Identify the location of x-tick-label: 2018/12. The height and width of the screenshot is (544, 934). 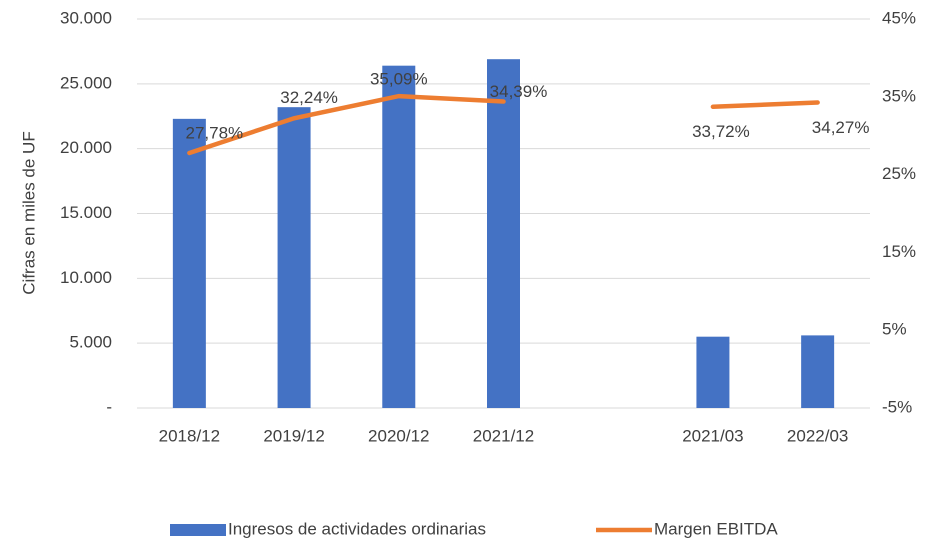
(189, 435).